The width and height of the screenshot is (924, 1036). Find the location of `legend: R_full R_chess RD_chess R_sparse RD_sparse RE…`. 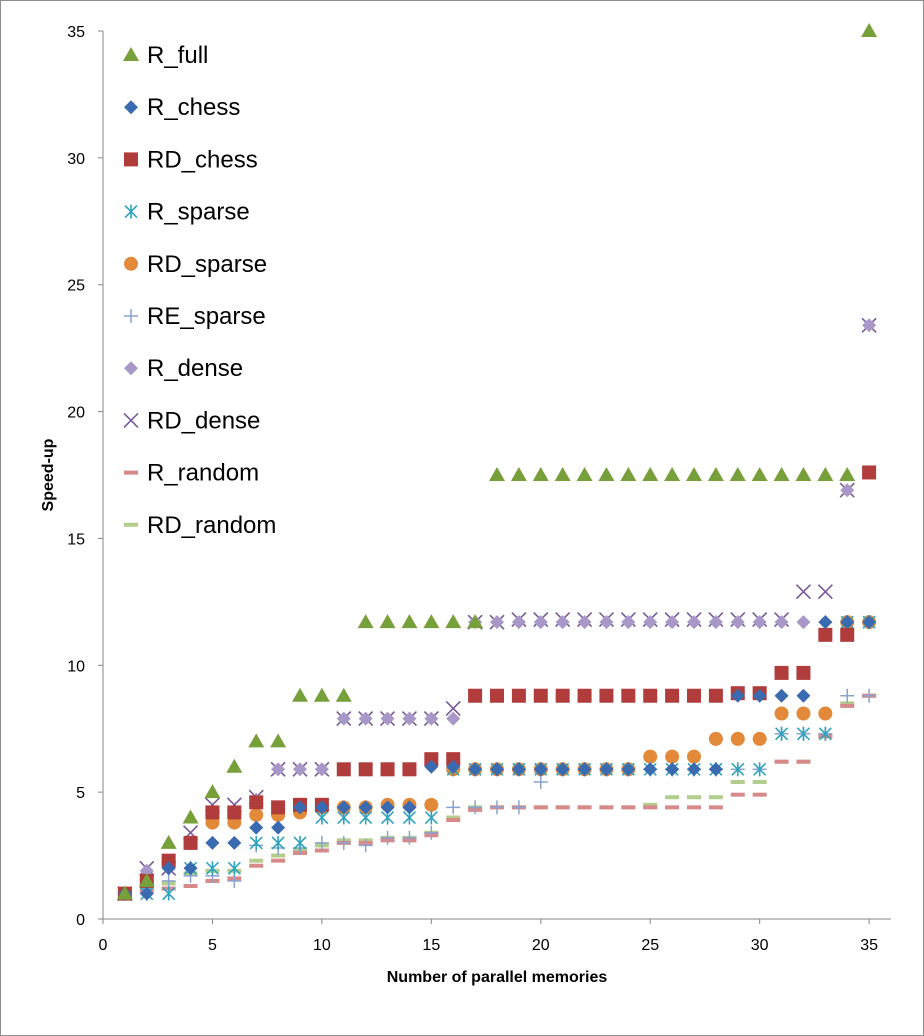

legend: R_full R_chess RD_chess R_sparse RD_sparse RE… is located at coordinates (199, 290).